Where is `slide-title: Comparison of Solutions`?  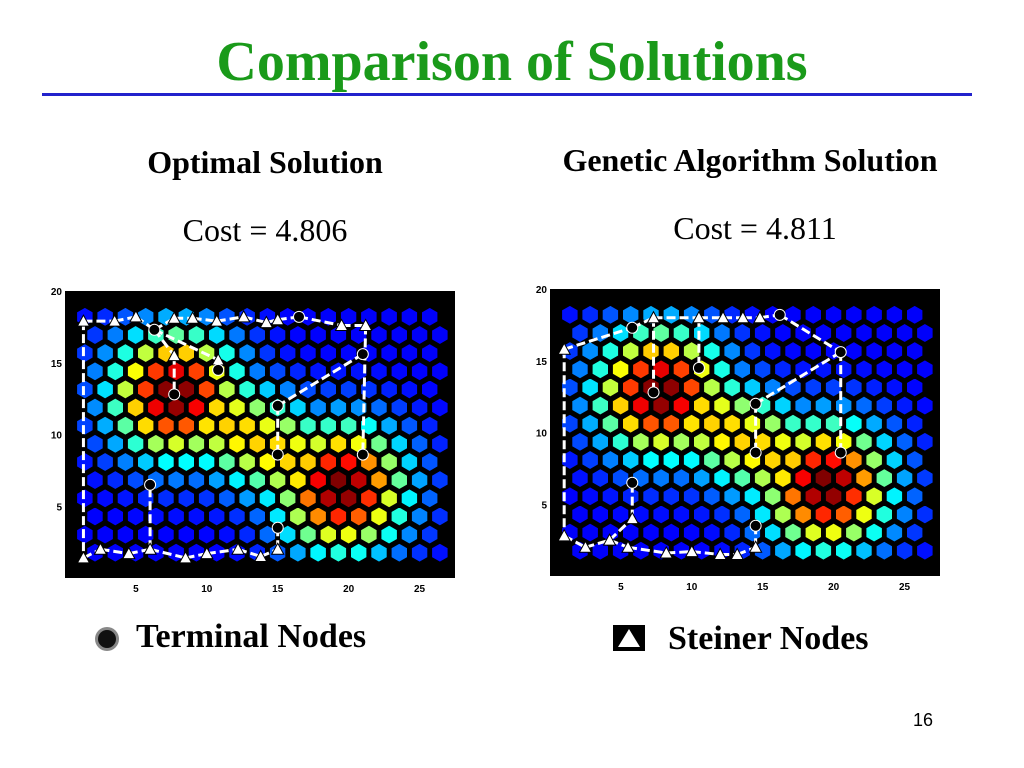
slide-title: Comparison of Solutions is located at coordinates (512, 62).